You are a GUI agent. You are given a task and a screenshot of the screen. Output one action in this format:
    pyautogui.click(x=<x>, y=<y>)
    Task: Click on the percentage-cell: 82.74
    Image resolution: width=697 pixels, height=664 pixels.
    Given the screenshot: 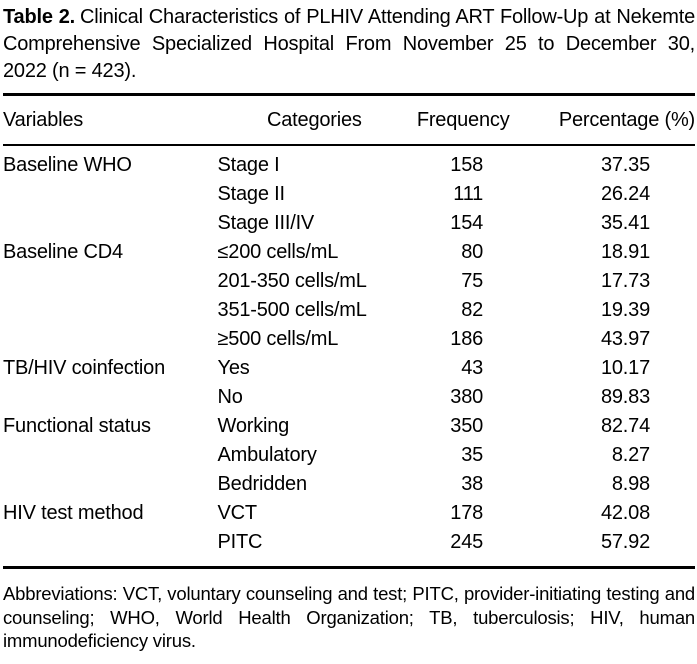 What is the action you would take?
    pyautogui.click(x=625, y=426)
    